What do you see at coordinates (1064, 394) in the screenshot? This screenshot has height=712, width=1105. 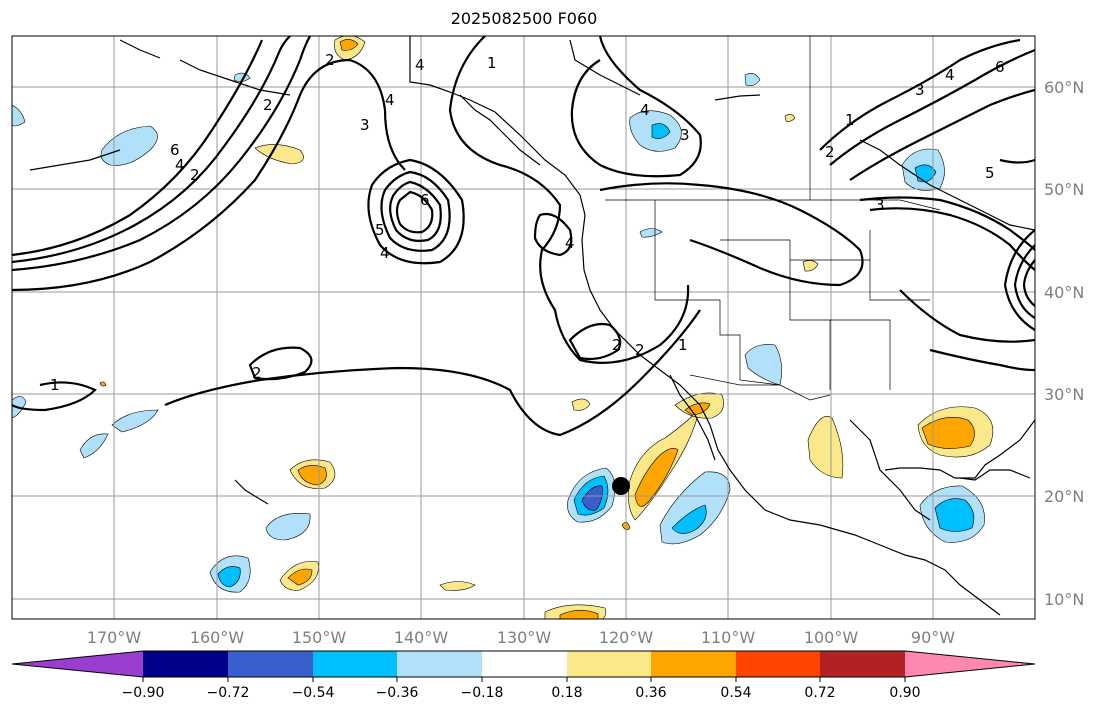 I see `lat-label: 30°N` at bounding box center [1064, 394].